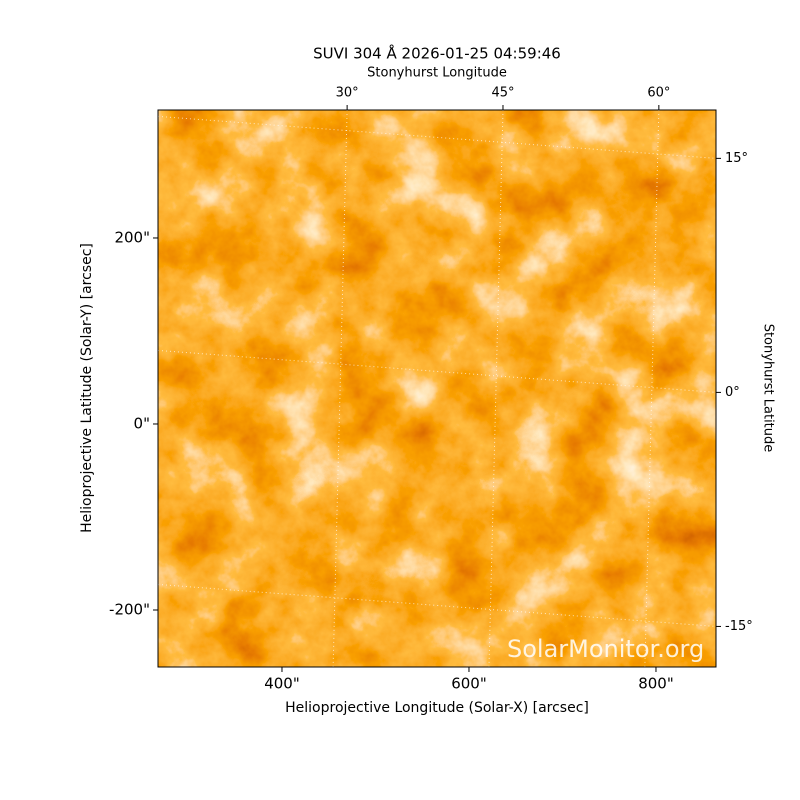  I want to click on watermark: SolarMonitor.org, so click(605, 649).